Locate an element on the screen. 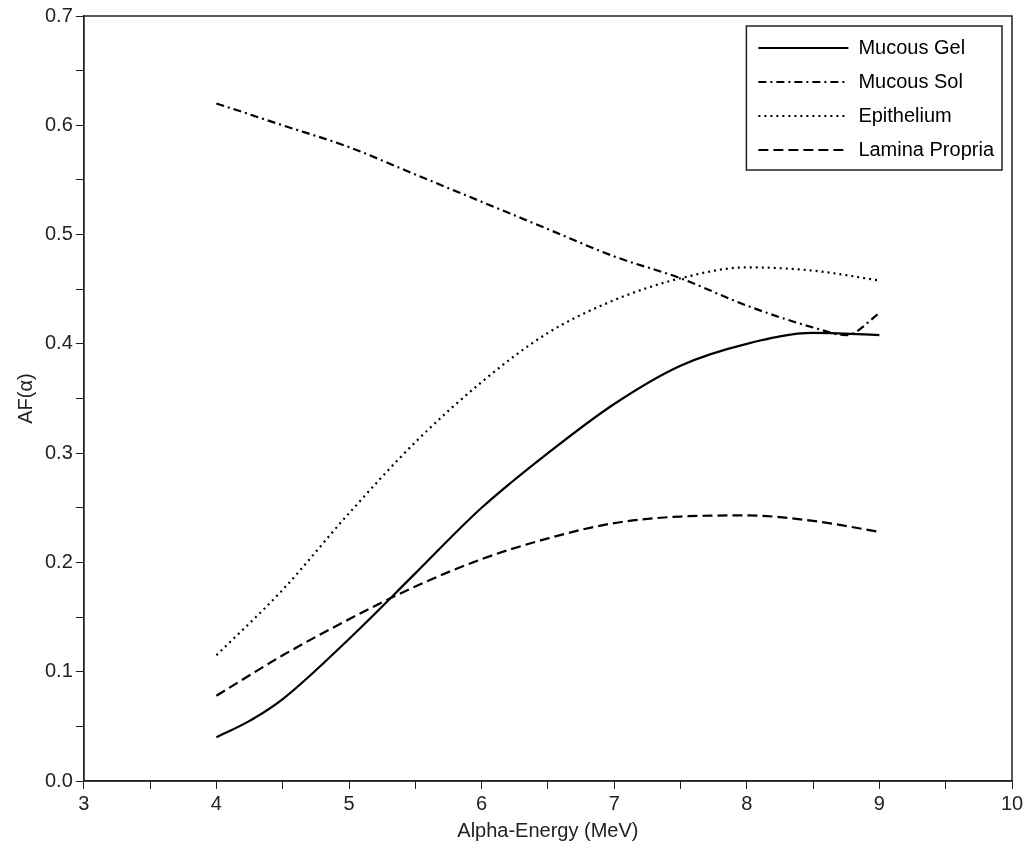  y-tick-label: 0.2 is located at coordinates (58, 560).